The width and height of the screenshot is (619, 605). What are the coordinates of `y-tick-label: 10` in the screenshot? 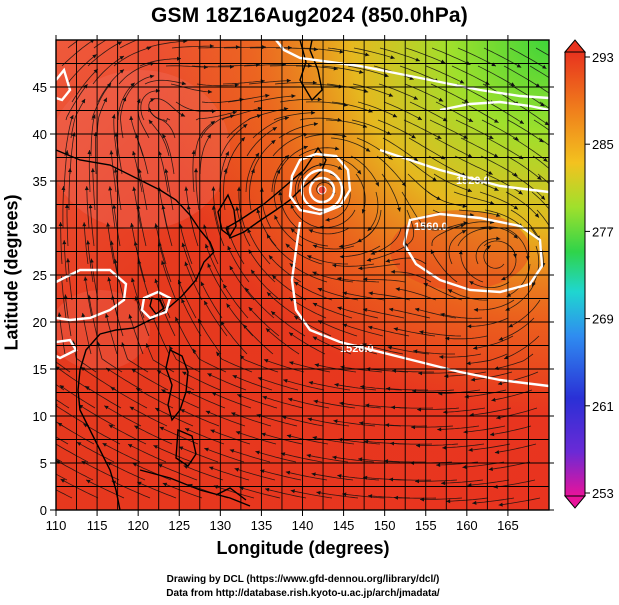 It's located at (40, 416).